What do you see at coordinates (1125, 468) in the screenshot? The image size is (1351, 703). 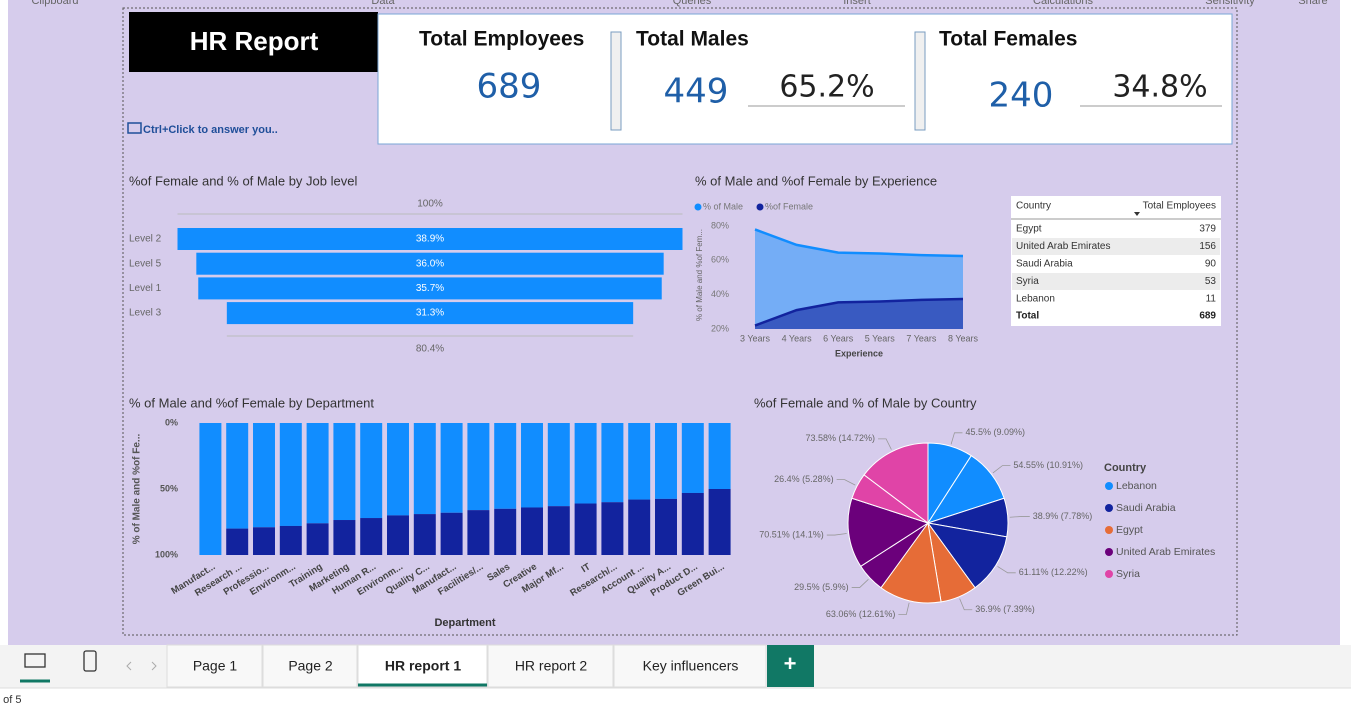 I see `legend-title: Country` at bounding box center [1125, 468].